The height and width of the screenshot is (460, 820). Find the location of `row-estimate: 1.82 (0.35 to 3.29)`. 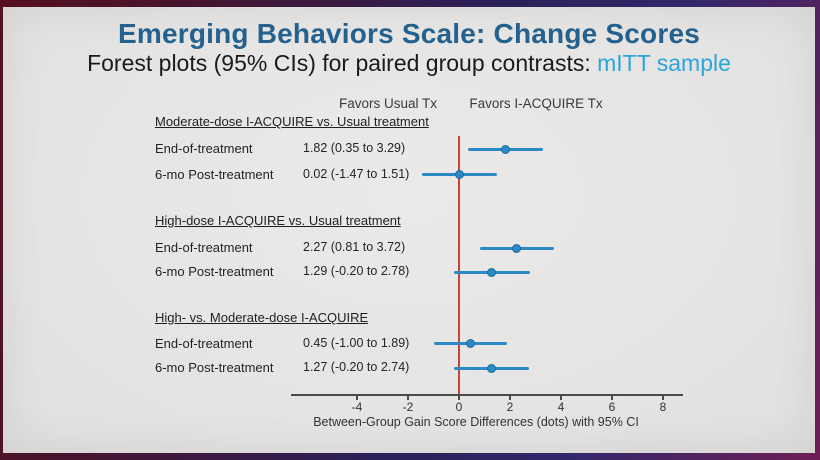

row-estimate: 1.82 (0.35 to 3.29) is located at coordinates (354, 148).